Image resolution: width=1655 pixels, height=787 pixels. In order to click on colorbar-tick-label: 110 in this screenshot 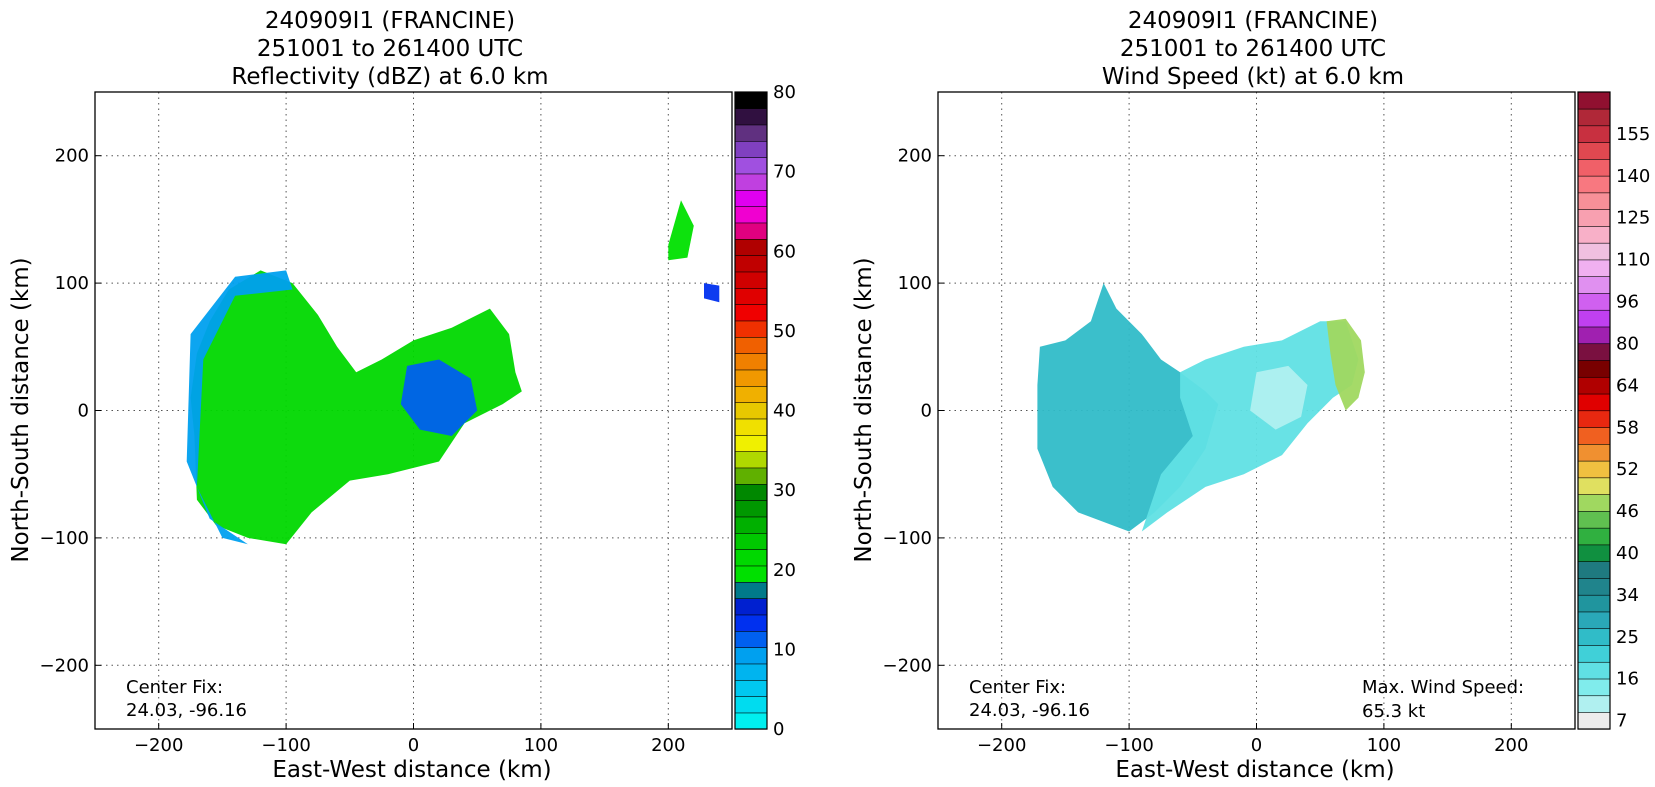, I will do `click(1633, 260)`.